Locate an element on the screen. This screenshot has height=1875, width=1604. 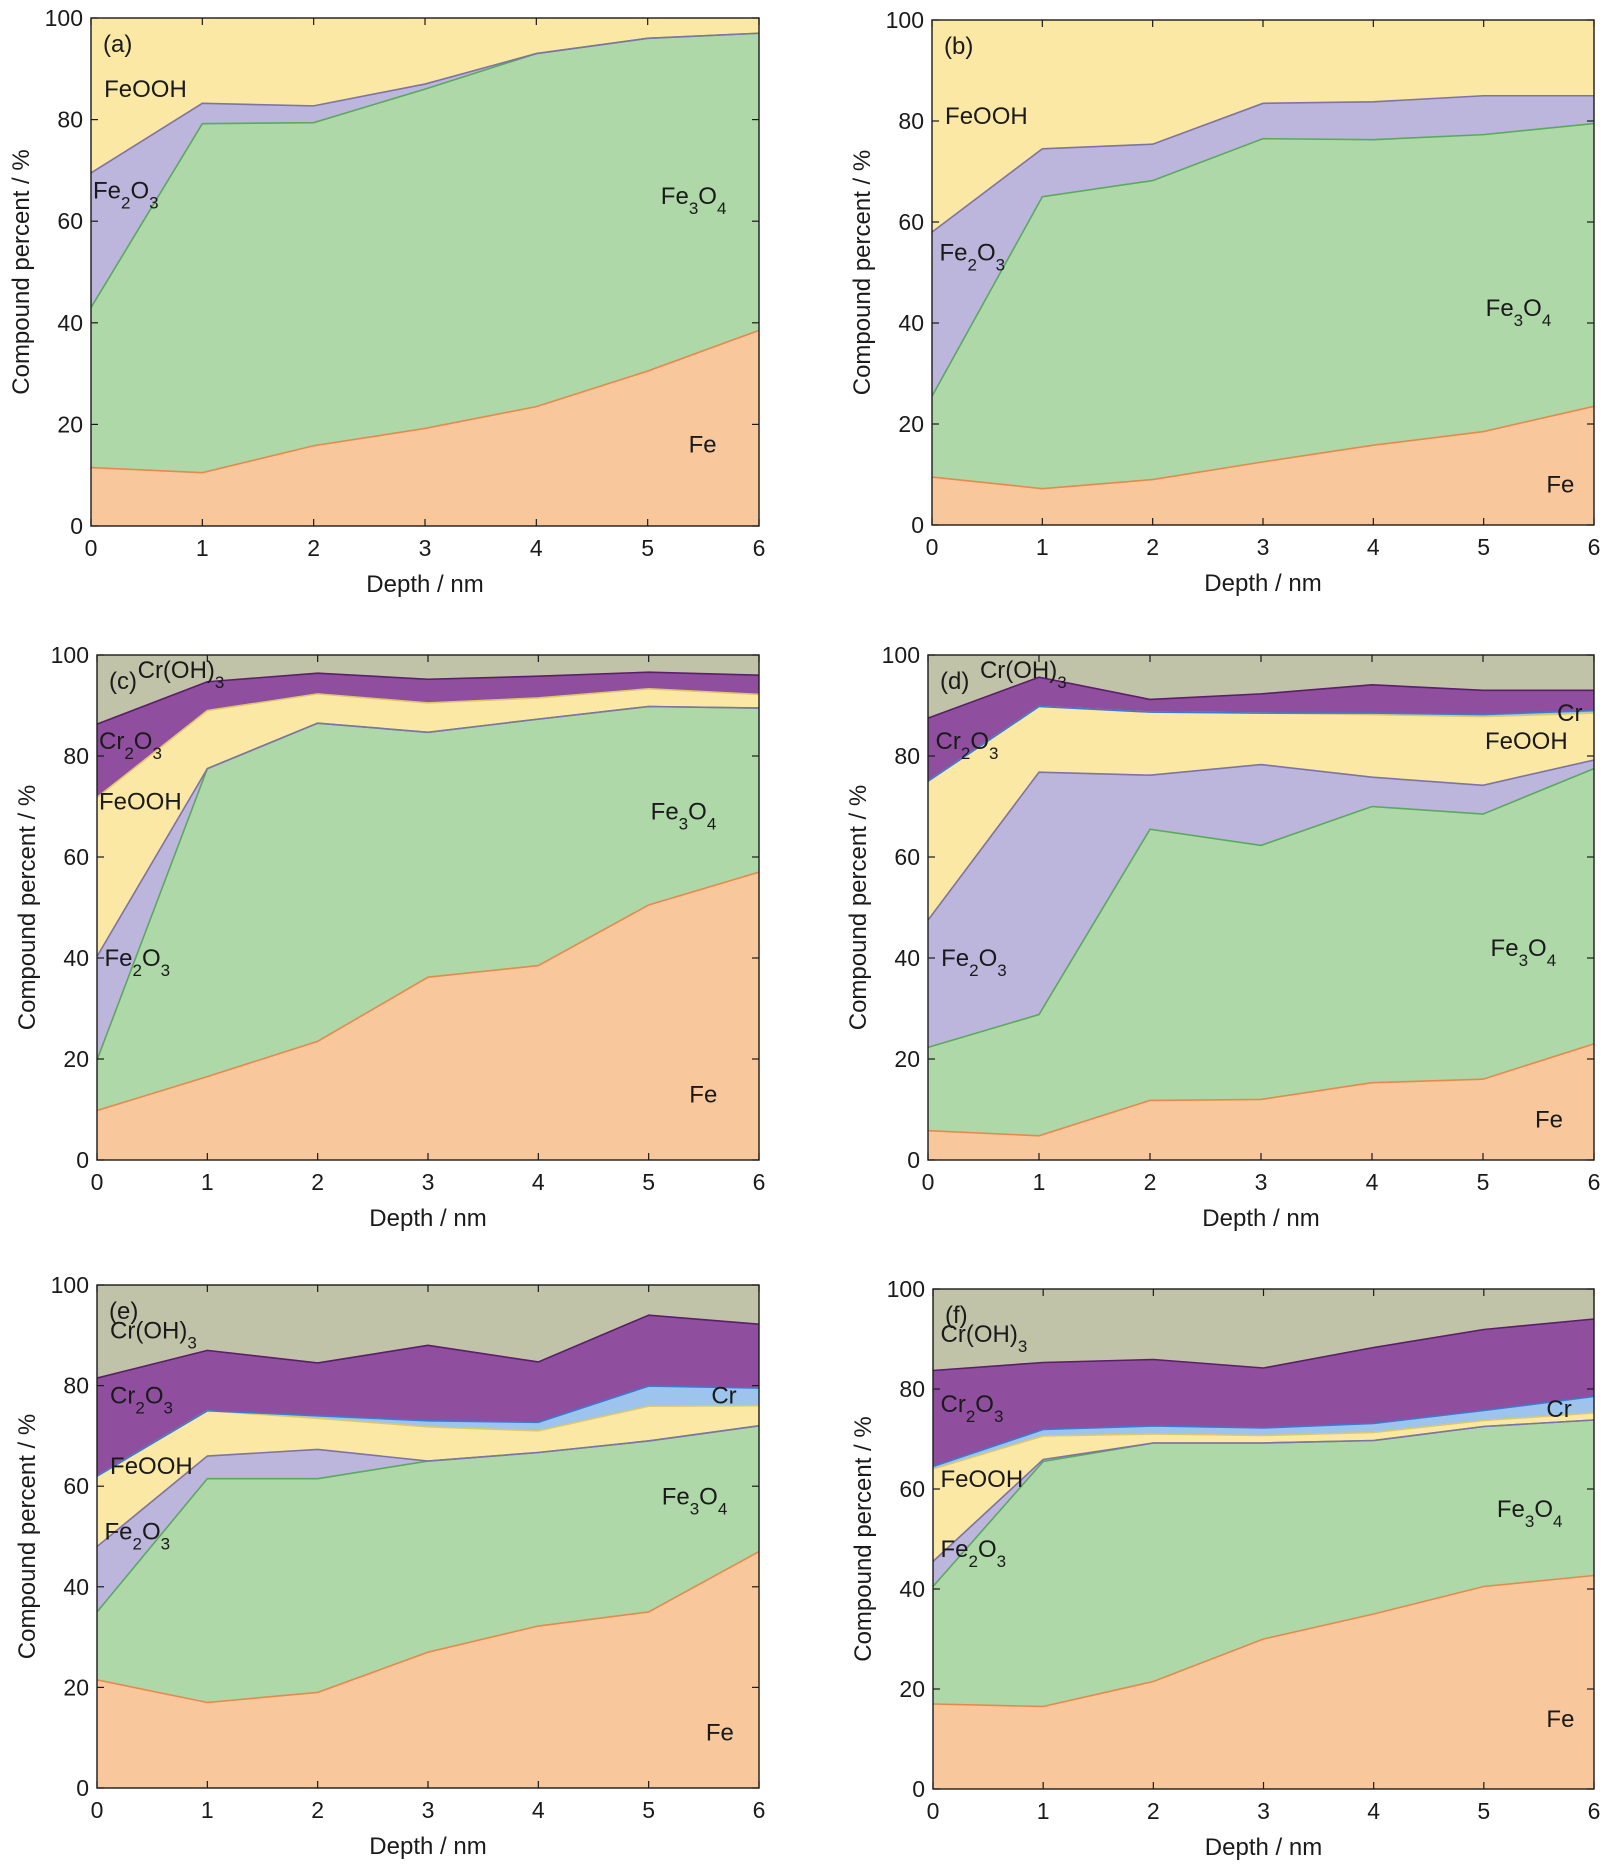
series-label-cr: Cr is located at coordinates (723, 1396).